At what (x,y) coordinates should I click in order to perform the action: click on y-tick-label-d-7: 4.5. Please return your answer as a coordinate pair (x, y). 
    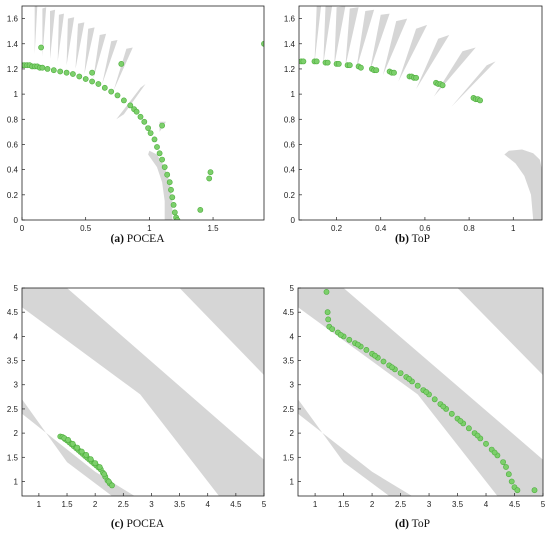
    Looking at the image, I should click on (289, 312).